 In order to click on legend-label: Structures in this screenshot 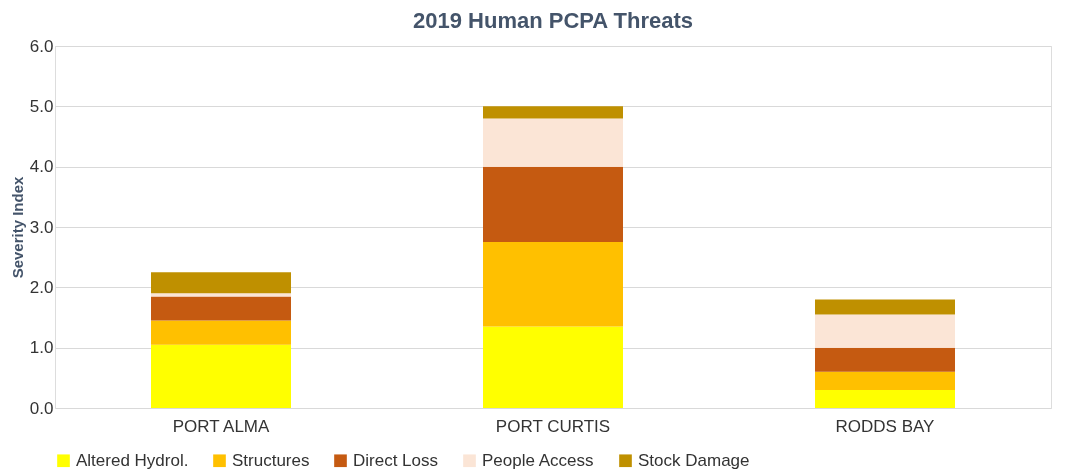, I will do `click(271, 460)`.